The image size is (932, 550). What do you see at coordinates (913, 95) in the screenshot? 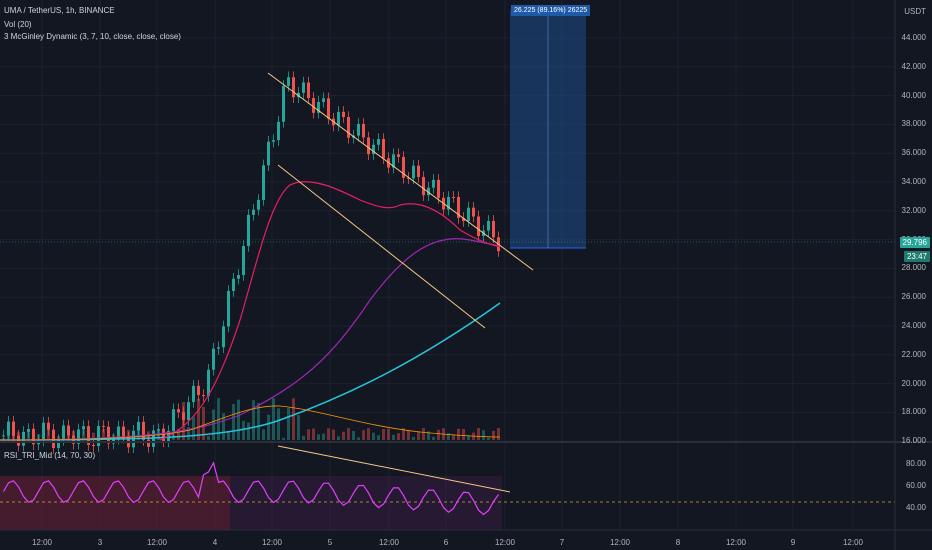
I see `price-tick-label: 40.000` at bounding box center [913, 95].